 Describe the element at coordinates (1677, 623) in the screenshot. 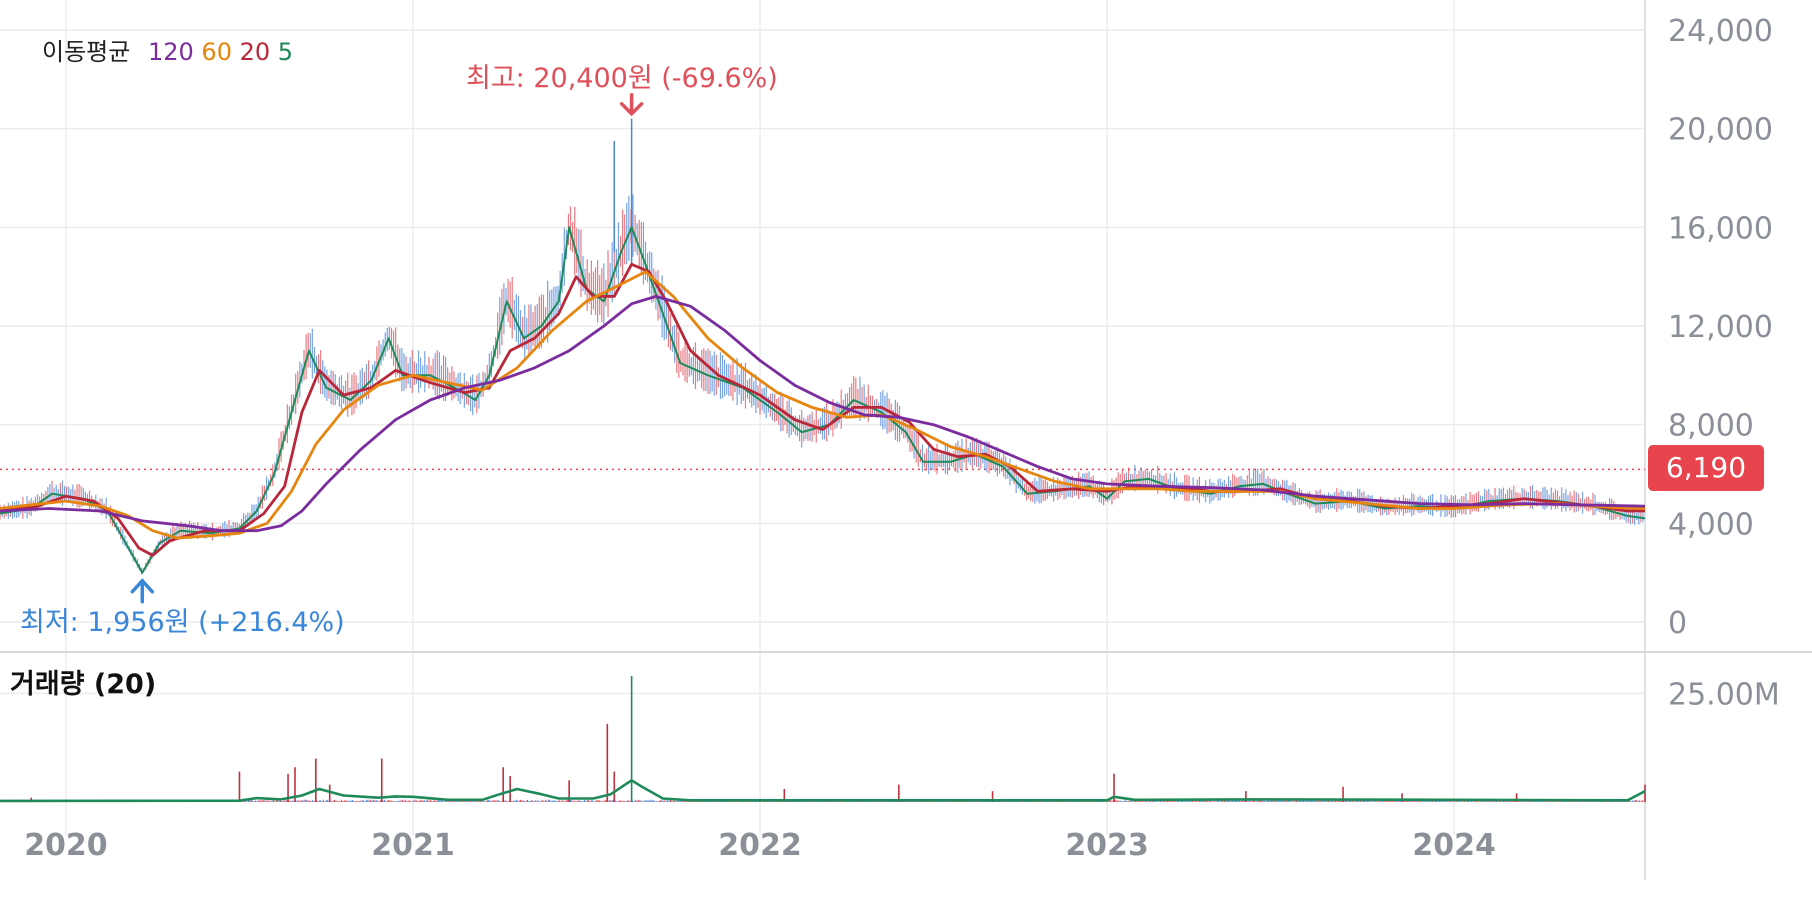

I see `price-tick-label: 0` at that location.